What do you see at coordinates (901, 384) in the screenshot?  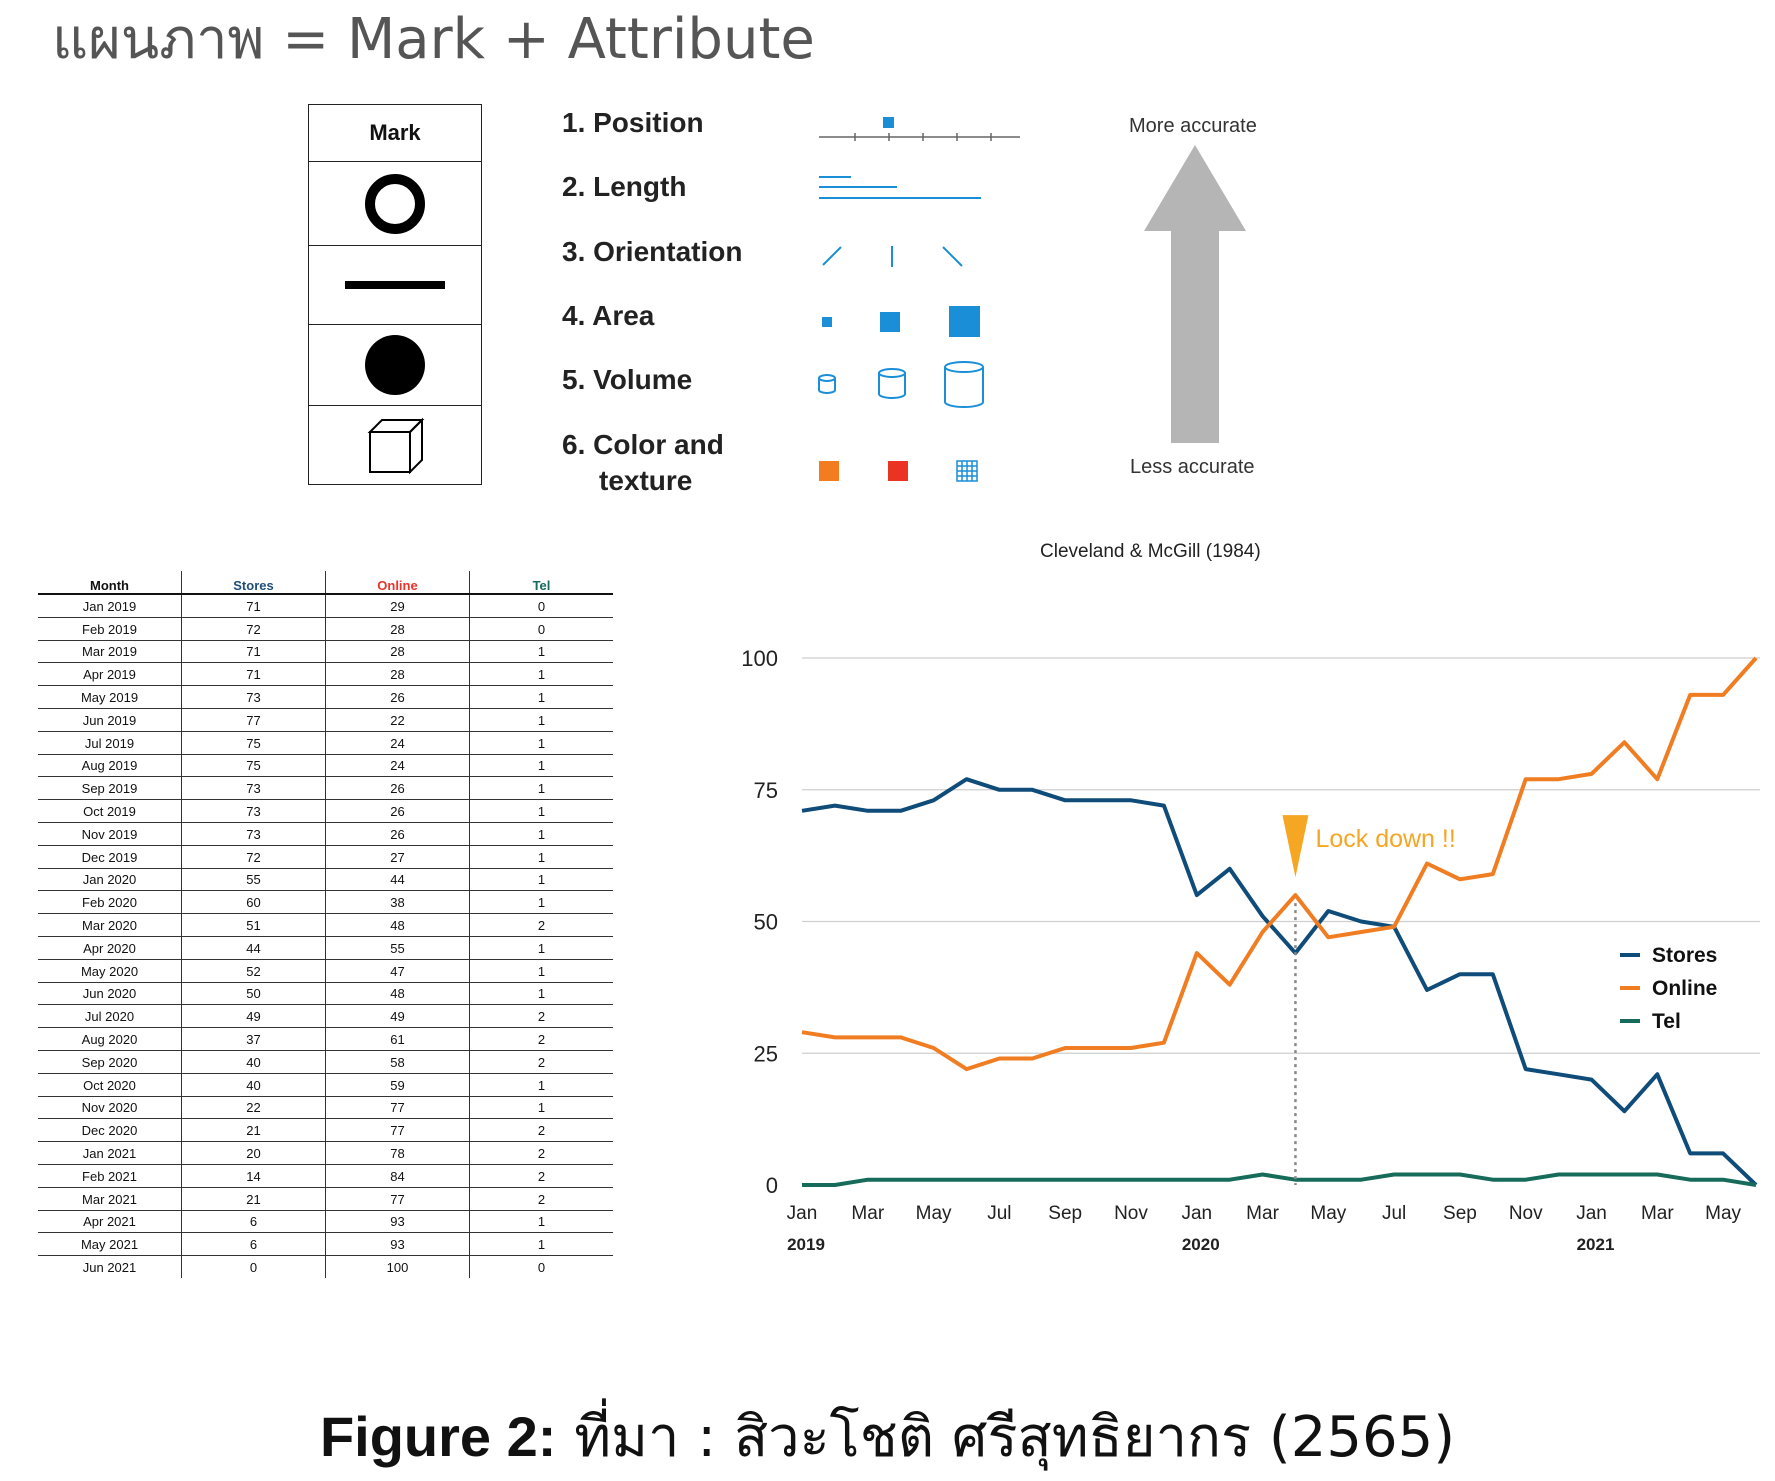 I see `volume-example` at bounding box center [901, 384].